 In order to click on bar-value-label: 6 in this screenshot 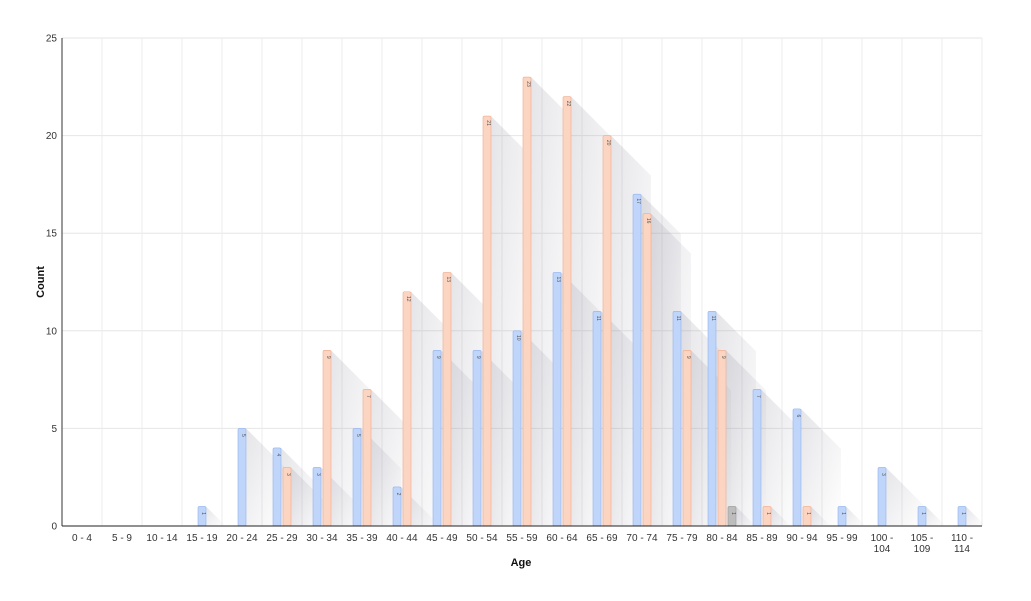, I will do `click(798, 415)`.